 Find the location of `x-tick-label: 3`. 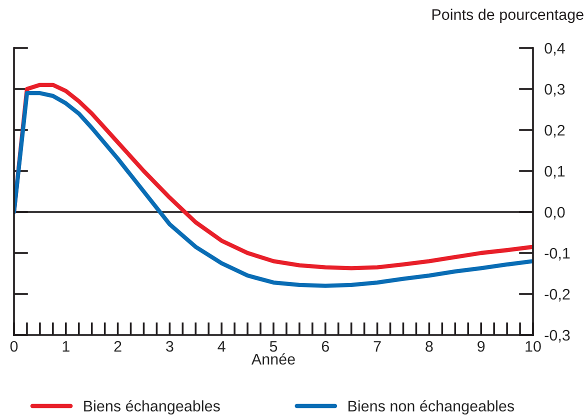

x-tick-label: 3 is located at coordinates (170, 346).